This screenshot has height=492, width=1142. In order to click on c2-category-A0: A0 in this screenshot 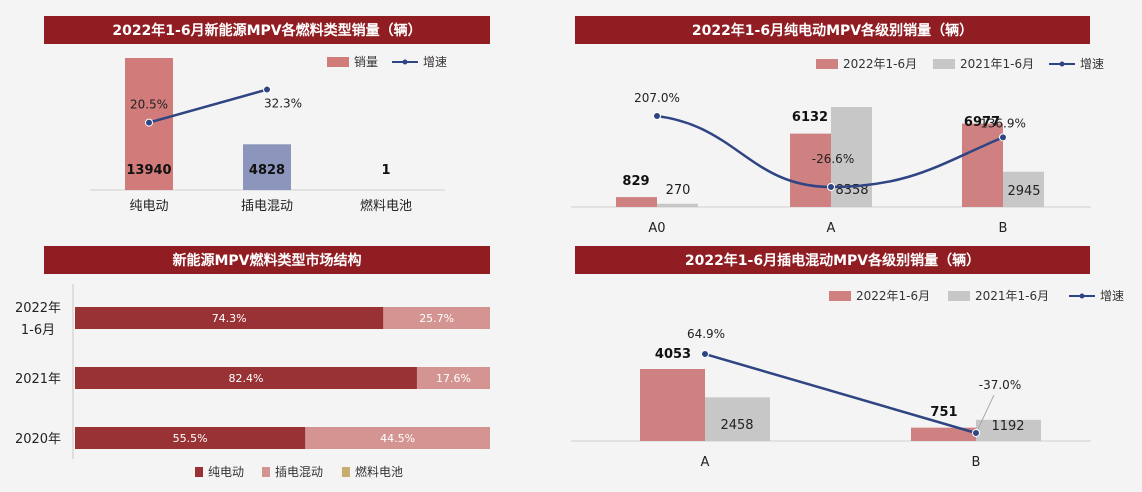, I will do `click(656, 228)`.